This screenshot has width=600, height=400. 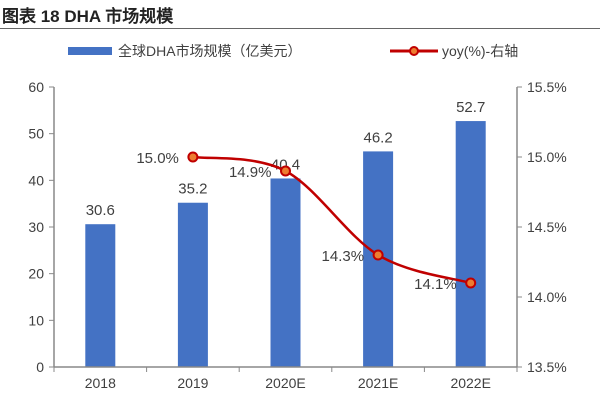 I want to click on yoy-label: 14.3%, so click(x=343, y=256).